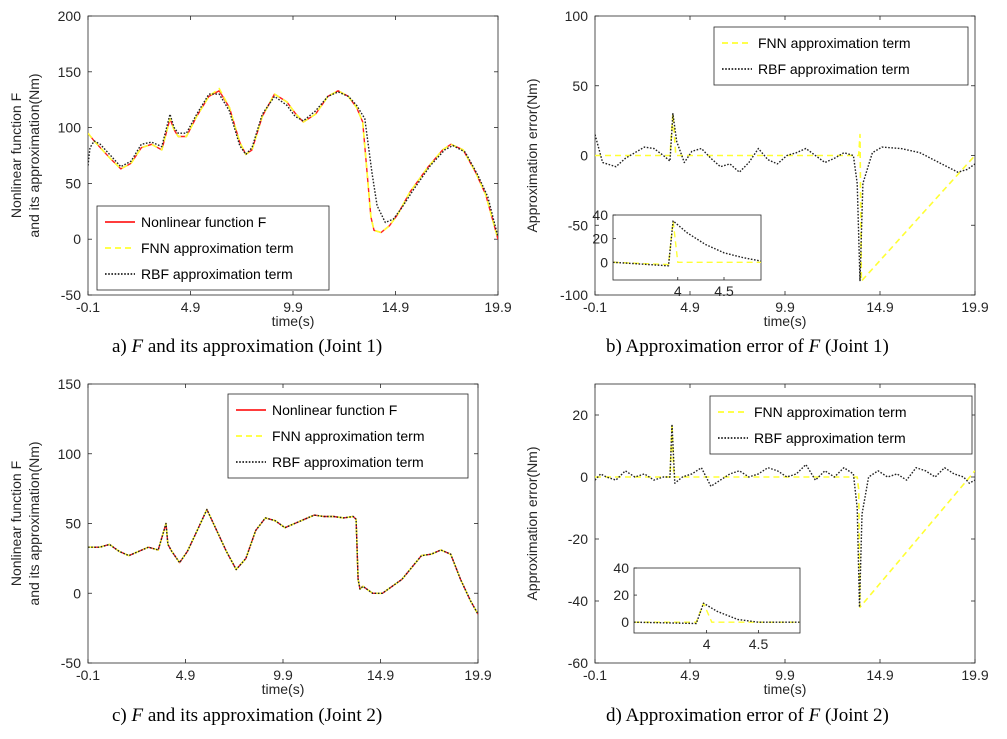 The width and height of the screenshot is (1007, 739). What do you see at coordinates (747, 715) in the screenshot?
I see `caption-d: d) Approximation error of F (Joint 2)` at bounding box center [747, 715].